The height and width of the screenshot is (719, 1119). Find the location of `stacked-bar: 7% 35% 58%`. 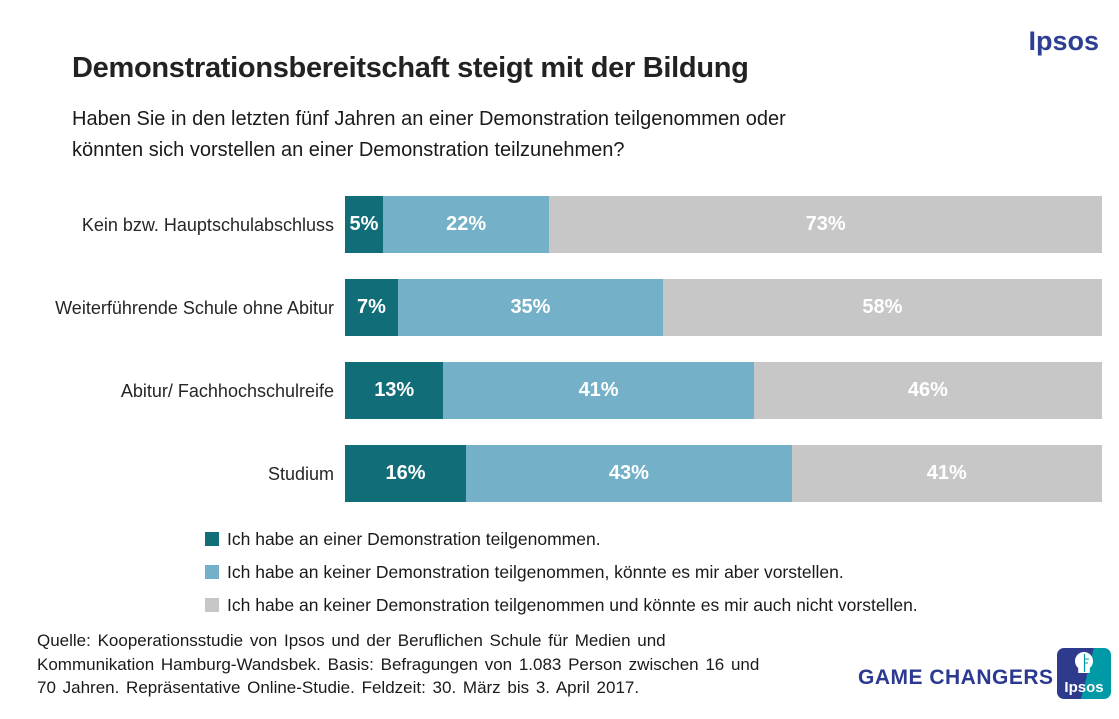

stacked-bar: 7% 35% 58% is located at coordinates (723, 307).